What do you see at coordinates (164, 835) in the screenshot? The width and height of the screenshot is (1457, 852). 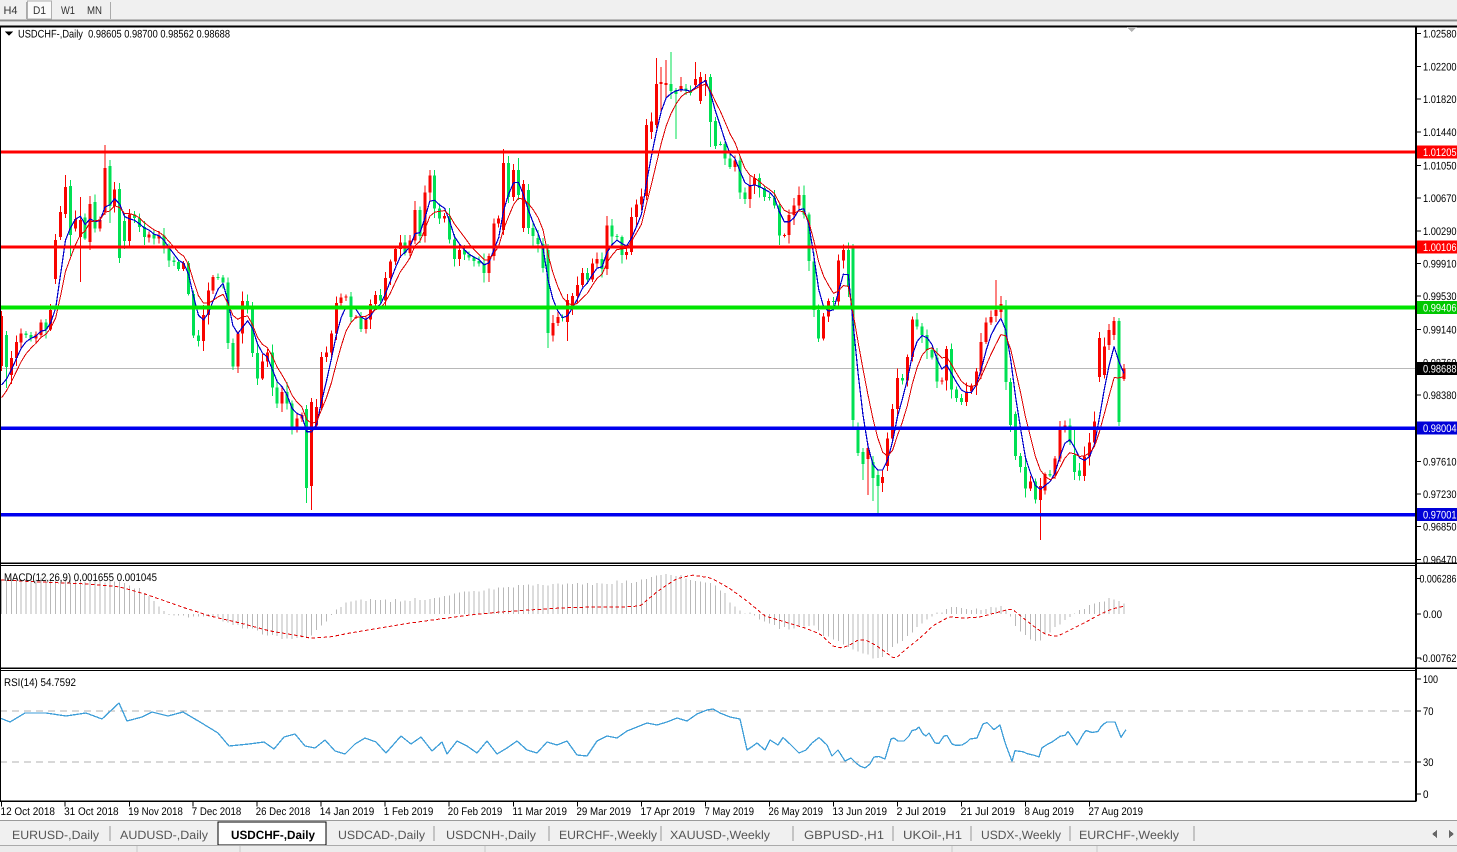 I see `svg-text: AUDUSD-,Daily` at bounding box center [164, 835].